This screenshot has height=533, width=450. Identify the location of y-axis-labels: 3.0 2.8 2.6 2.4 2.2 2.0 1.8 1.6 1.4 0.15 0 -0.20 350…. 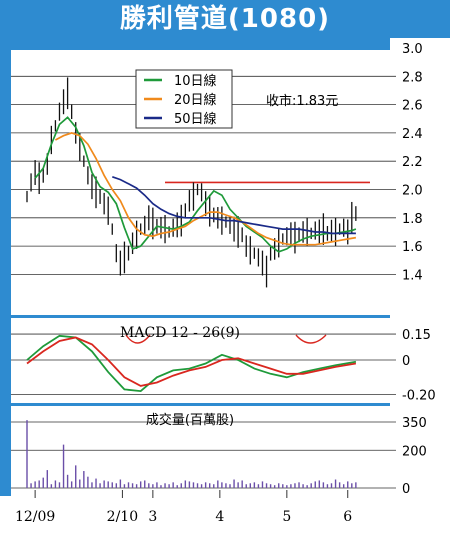
(419, 269).